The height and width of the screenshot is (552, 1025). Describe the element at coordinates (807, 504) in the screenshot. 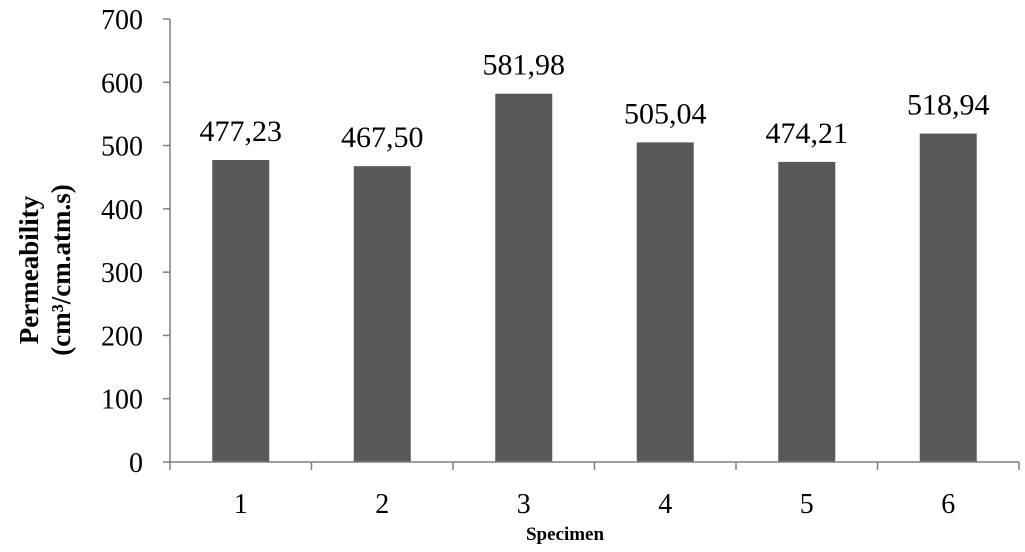

I see `x-tick-label-5: 5` at that location.